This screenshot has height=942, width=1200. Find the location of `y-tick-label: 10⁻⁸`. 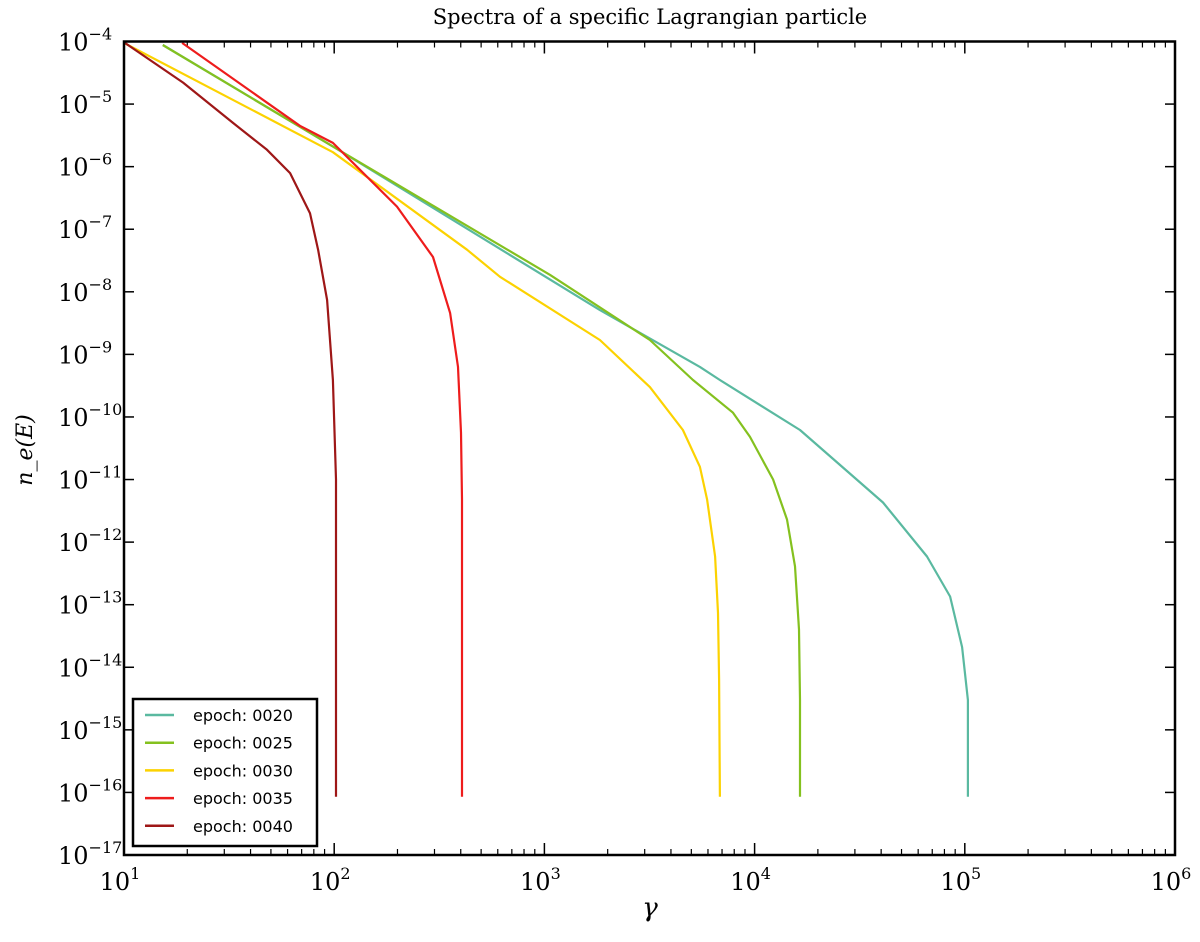

y-tick-label: 10⁻⁸ is located at coordinates (85, 291).